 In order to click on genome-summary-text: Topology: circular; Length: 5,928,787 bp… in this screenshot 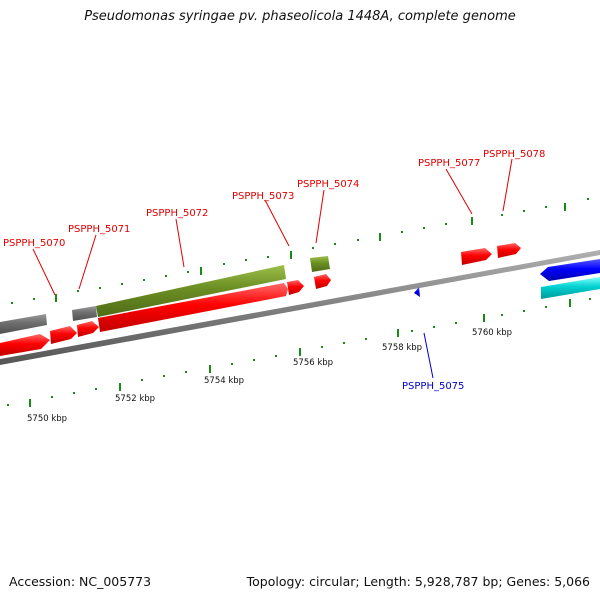, I will do `click(418, 581)`.